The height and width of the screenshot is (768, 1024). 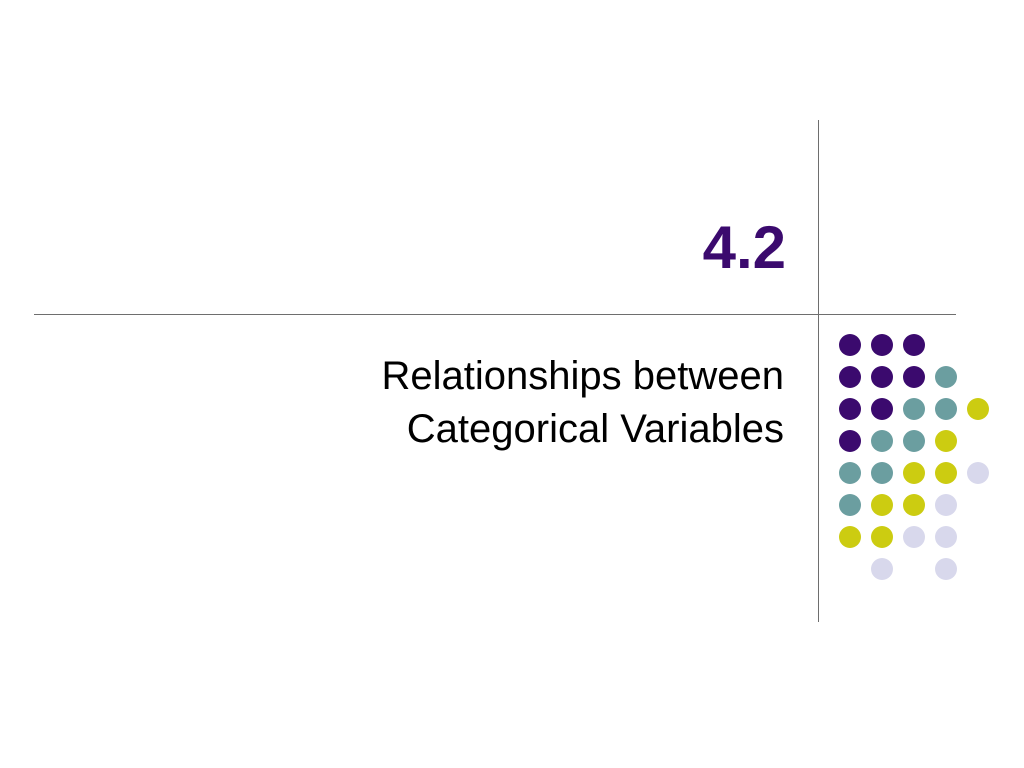 What do you see at coordinates (582, 376) in the screenshot?
I see `subtitle-line-1: Relationships between` at bounding box center [582, 376].